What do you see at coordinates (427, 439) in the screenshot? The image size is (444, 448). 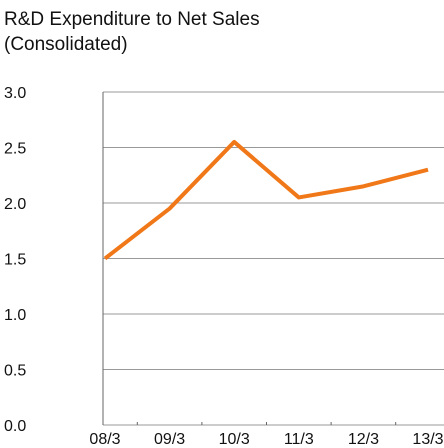 I see `x-tick-label: 13/3` at bounding box center [427, 439].